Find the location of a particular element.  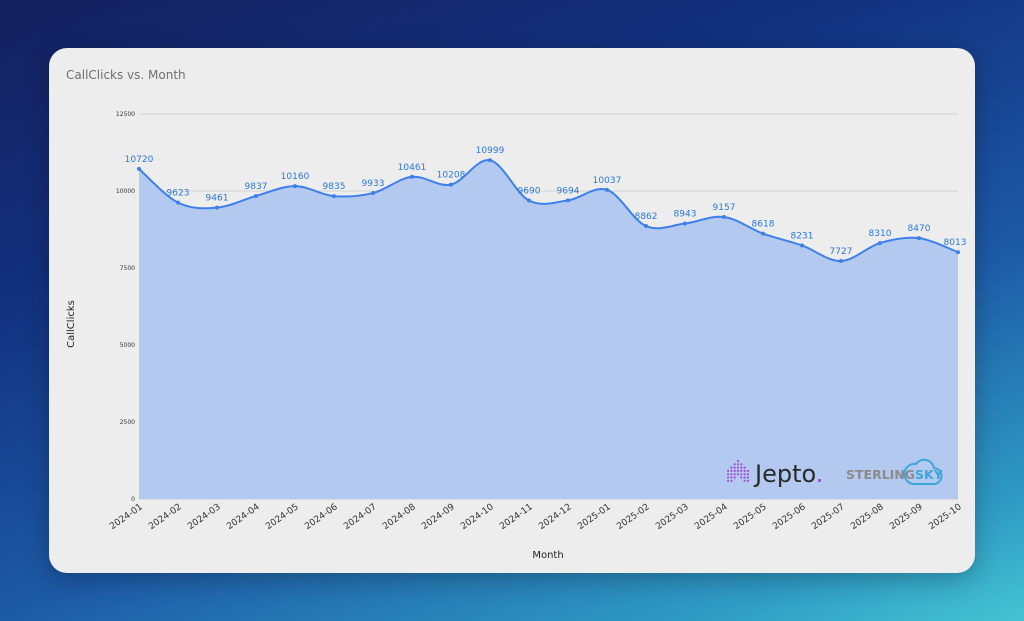

x-tick-label: 2024-07 is located at coordinates (360, 517).